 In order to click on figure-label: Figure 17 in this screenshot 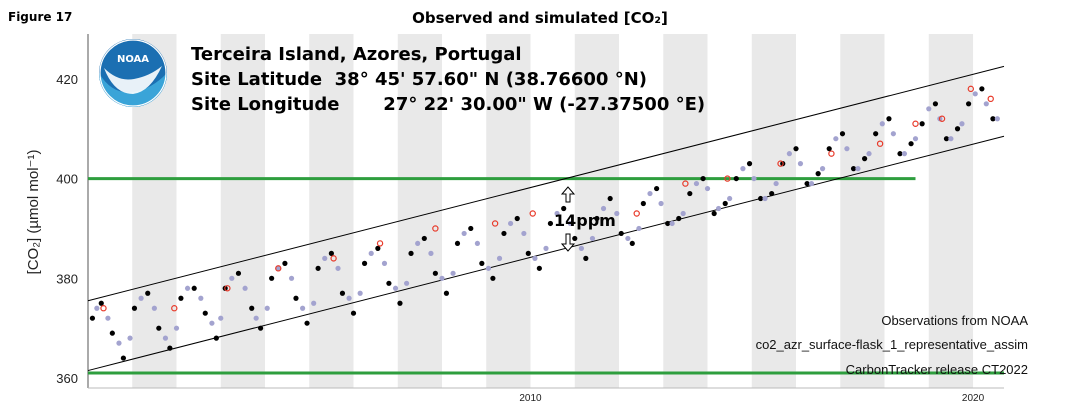, I will do `click(40, 17)`.